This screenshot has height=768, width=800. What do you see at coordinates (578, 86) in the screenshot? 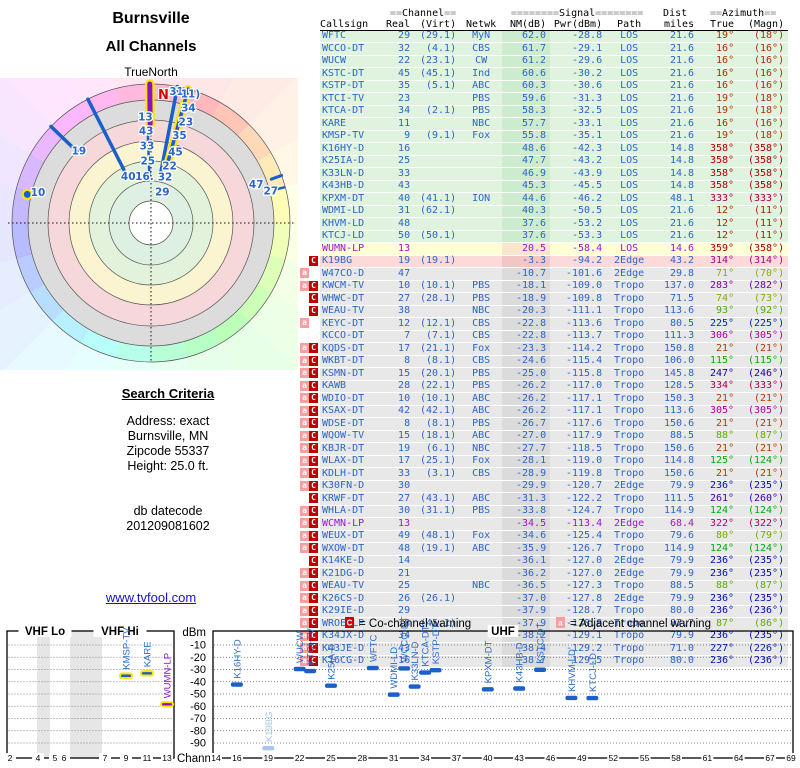
I see `cell-power: -30.6` at bounding box center [578, 86].